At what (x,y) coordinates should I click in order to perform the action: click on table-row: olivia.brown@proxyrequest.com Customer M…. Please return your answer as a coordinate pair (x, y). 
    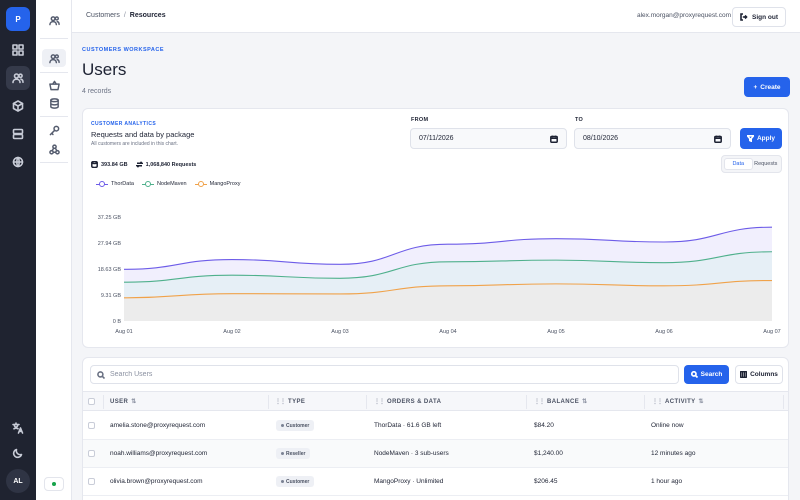
    Looking at the image, I should click on (435, 482).